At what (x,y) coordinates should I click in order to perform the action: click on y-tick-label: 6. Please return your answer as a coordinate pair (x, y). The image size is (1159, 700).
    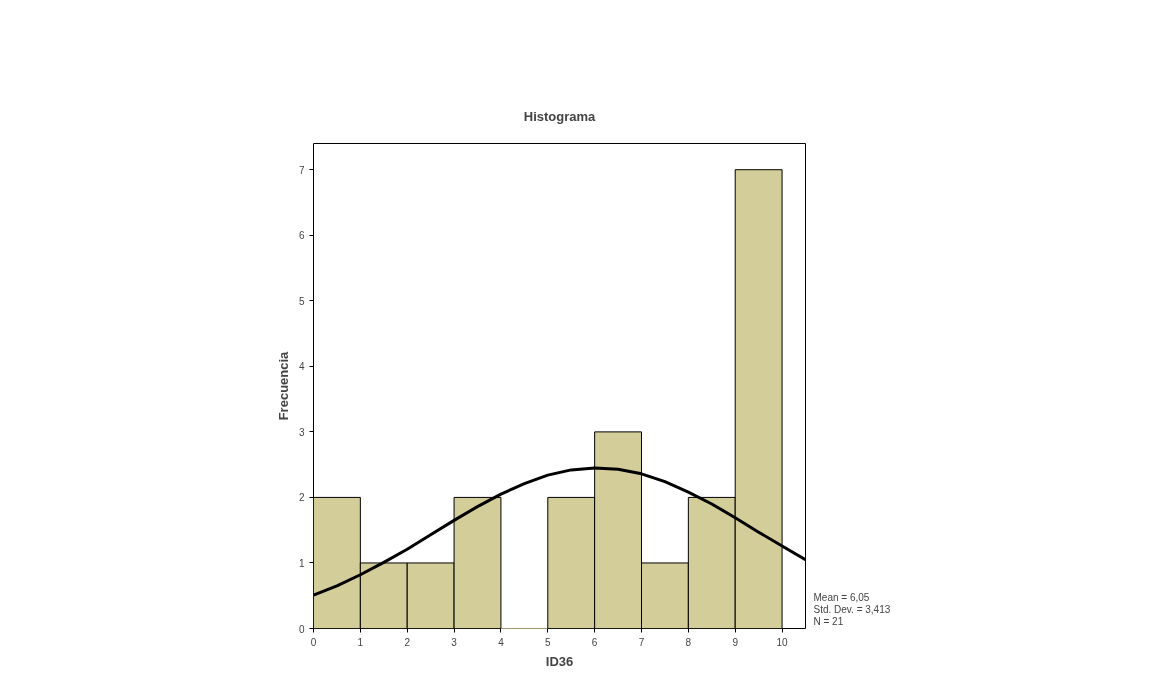
    Looking at the image, I should click on (301, 236).